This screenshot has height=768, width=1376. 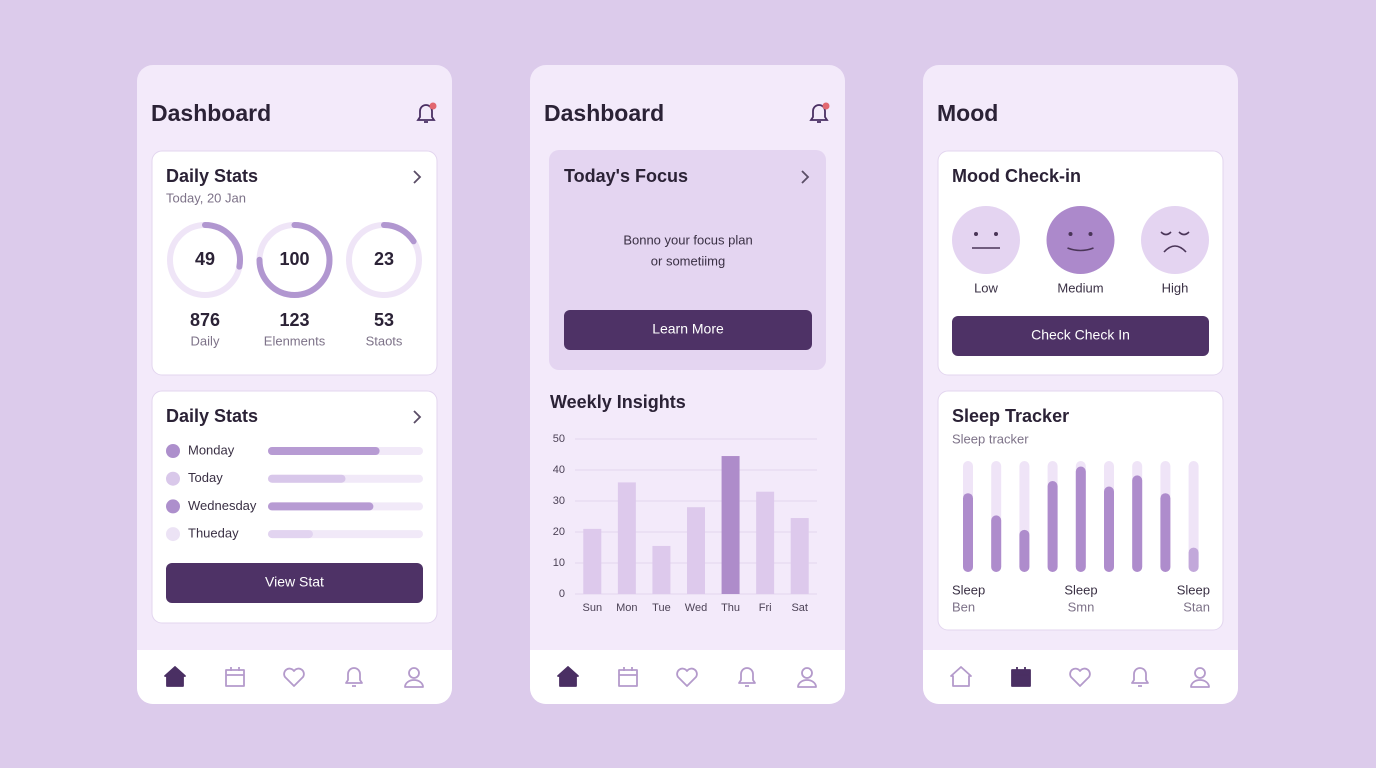 What do you see at coordinates (294, 320) in the screenshot?
I see `total-value: 123` at bounding box center [294, 320].